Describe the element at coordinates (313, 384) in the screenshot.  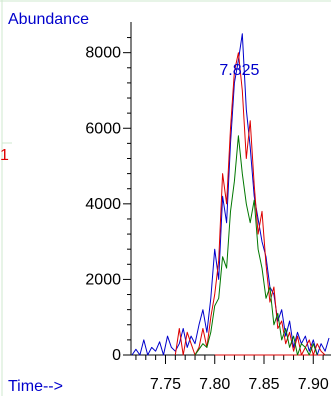
I see `x-tick-label: 7.90` at that location.